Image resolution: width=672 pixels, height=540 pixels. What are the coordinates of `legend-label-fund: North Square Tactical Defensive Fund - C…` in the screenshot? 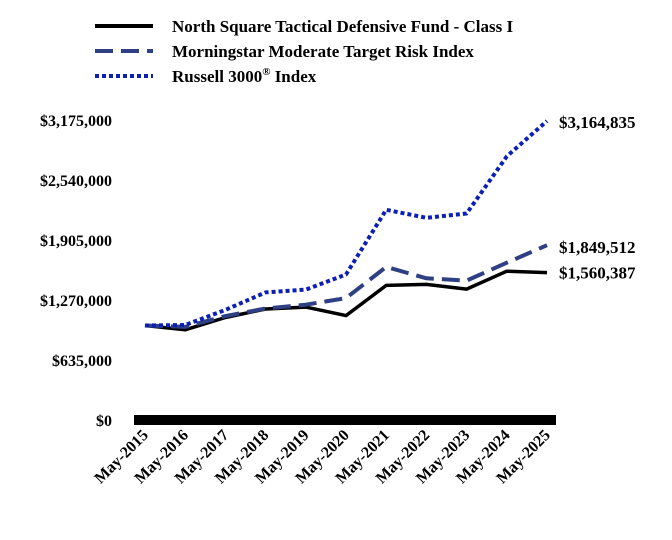 It's located at (343, 26).